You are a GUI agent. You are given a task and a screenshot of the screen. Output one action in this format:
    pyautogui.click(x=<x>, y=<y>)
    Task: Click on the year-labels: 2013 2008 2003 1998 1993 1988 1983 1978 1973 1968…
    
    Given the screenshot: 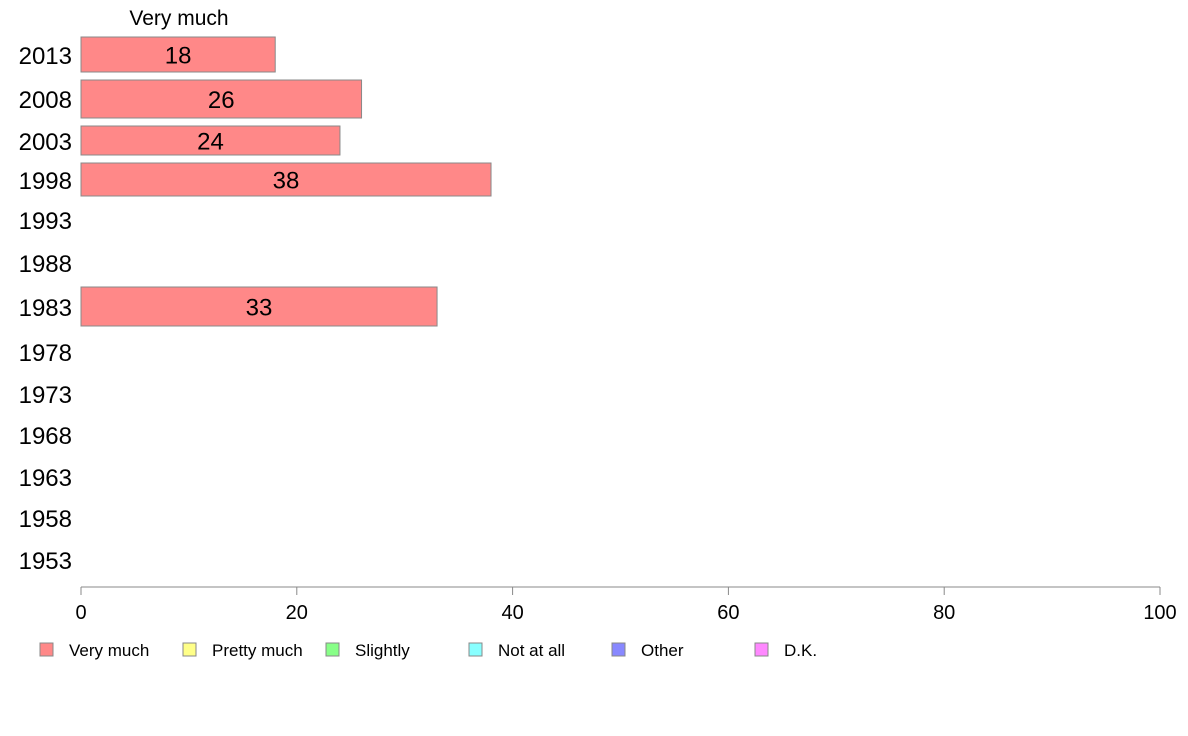 What is the action you would take?
    pyautogui.click(x=45, y=309)
    